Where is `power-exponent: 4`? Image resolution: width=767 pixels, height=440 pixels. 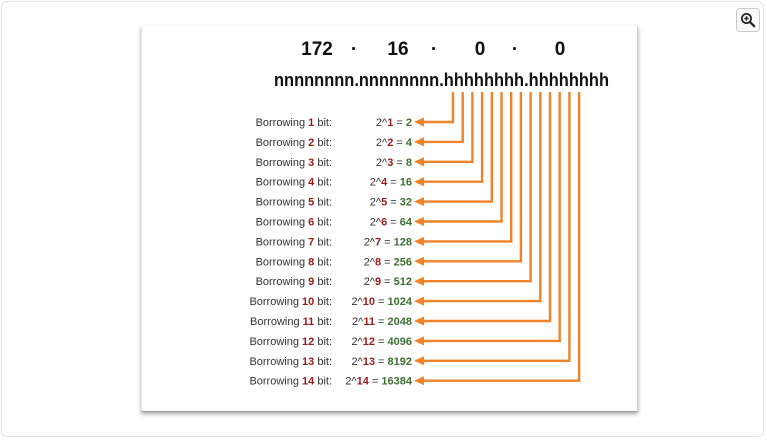
power-exponent: 4 is located at coordinates (384, 183).